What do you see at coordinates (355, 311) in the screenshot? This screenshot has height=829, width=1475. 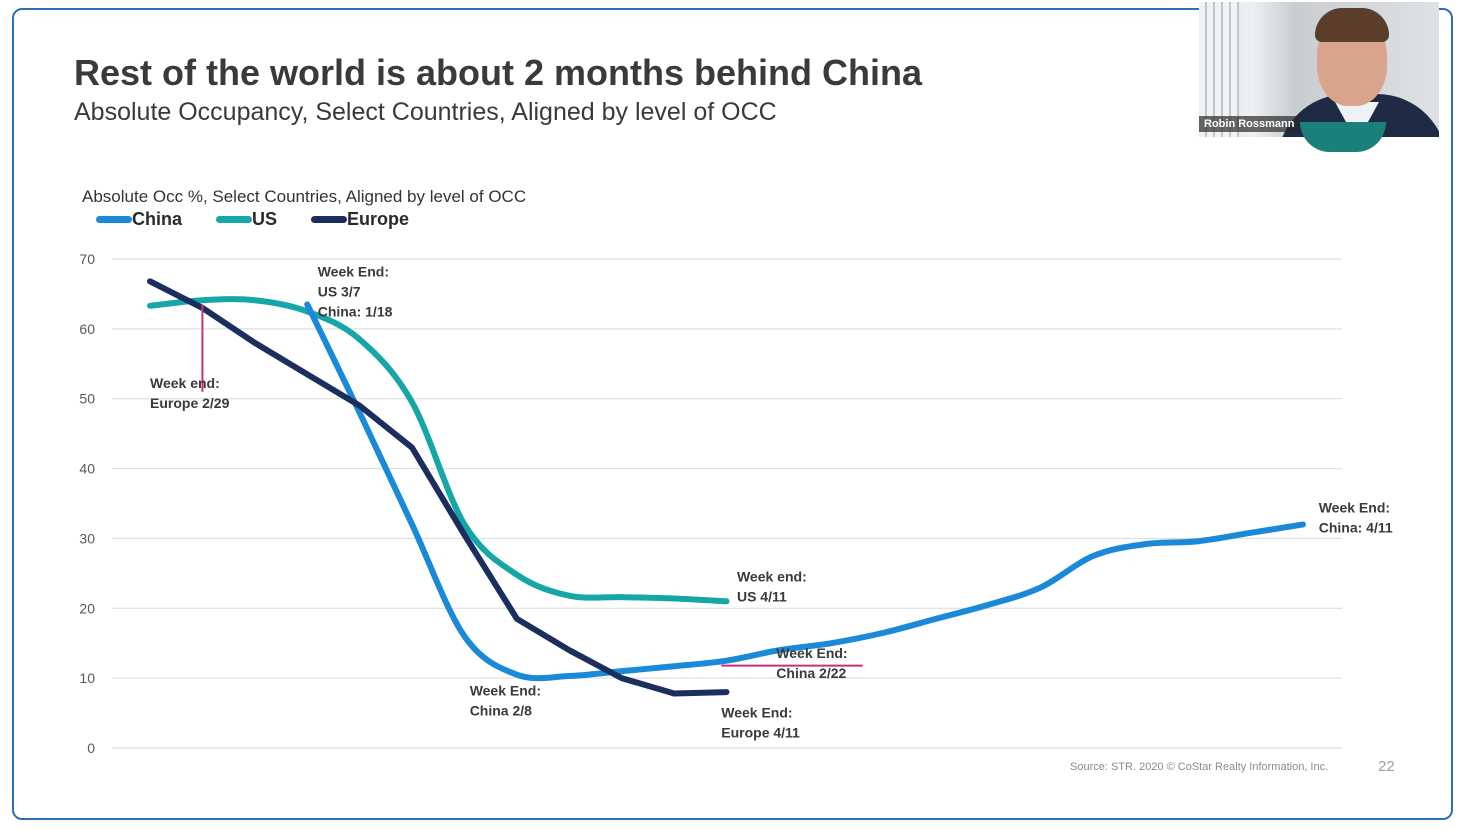 I see `annotation-0-line-3: China: 1/18` at bounding box center [355, 311].